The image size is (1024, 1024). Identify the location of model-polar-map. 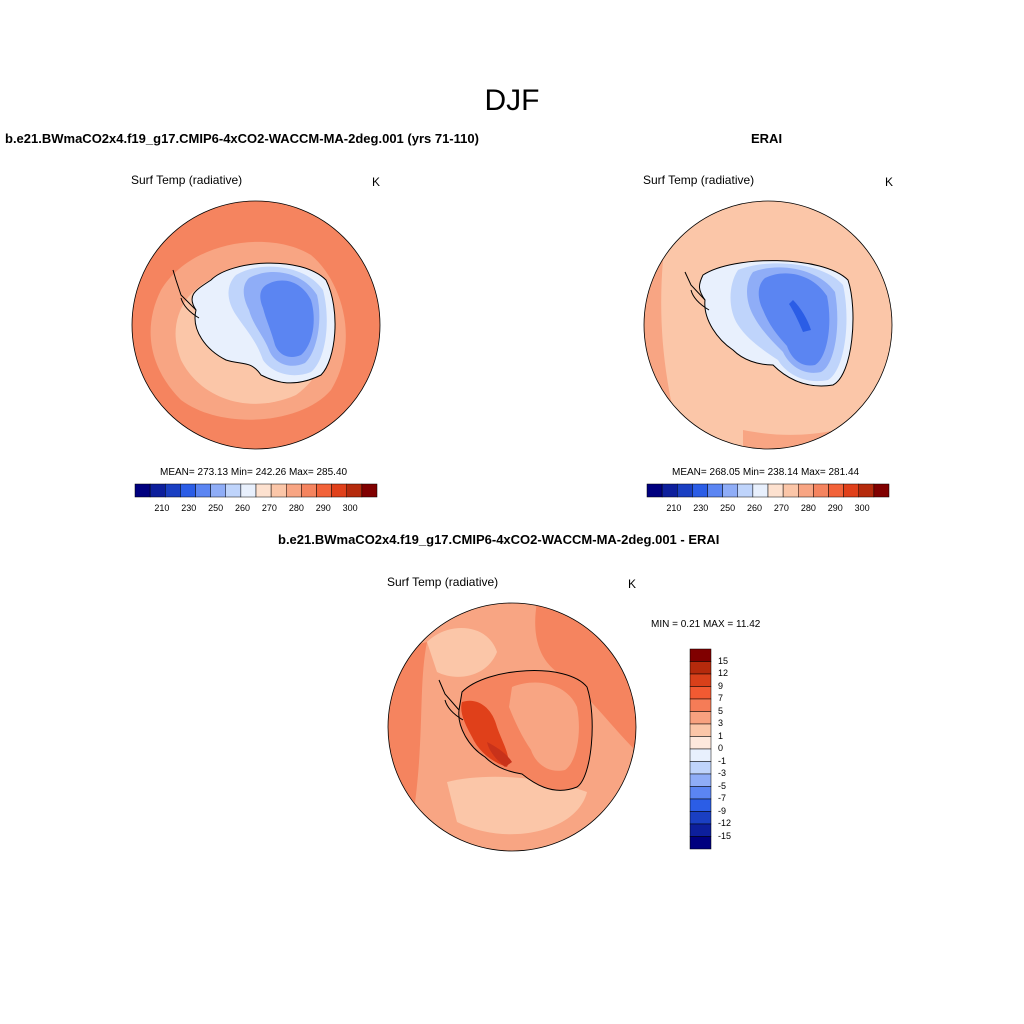
(256, 325).